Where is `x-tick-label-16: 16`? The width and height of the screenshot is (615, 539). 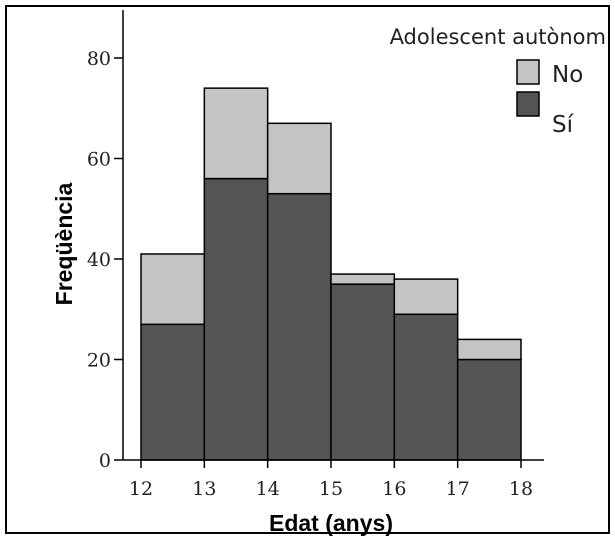 x-tick-label-16: 16 is located at coordinates (394, 489).